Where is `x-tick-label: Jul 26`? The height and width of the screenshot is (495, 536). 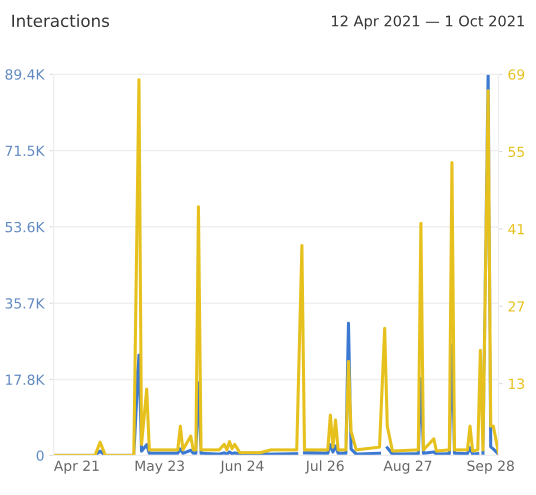 x-tick-label: Jul 26 is located at coordinates (324, 467).